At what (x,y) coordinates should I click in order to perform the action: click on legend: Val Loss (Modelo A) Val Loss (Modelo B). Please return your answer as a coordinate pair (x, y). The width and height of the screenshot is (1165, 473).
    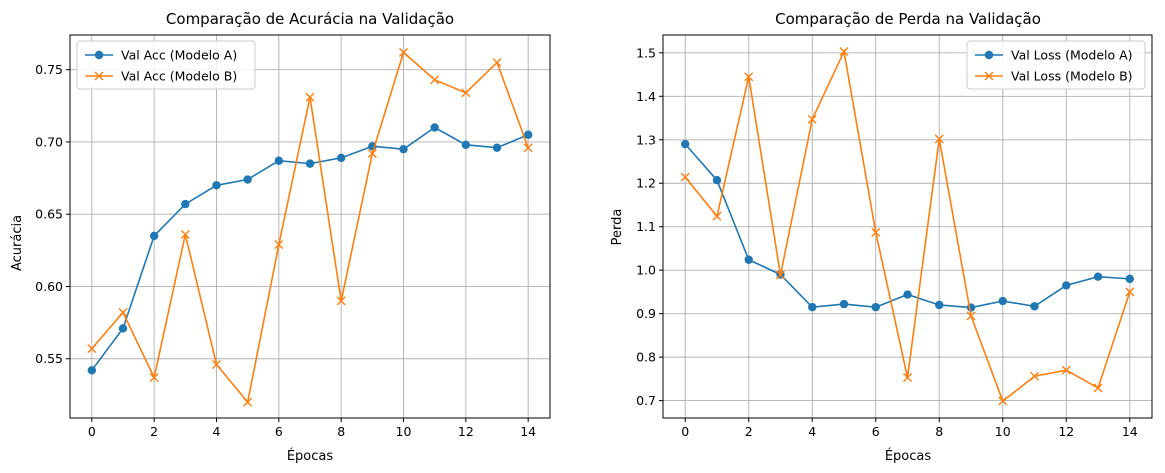
    Looking at the image, I should click on (1056, 65).